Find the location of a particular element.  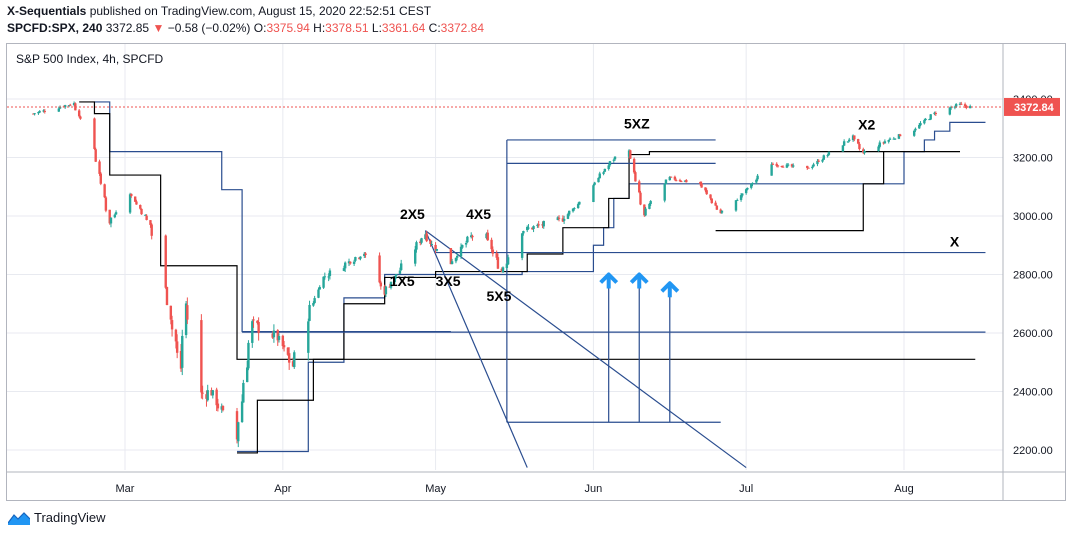

author-name: X-Sequentials is located at coordinates (47, 11).